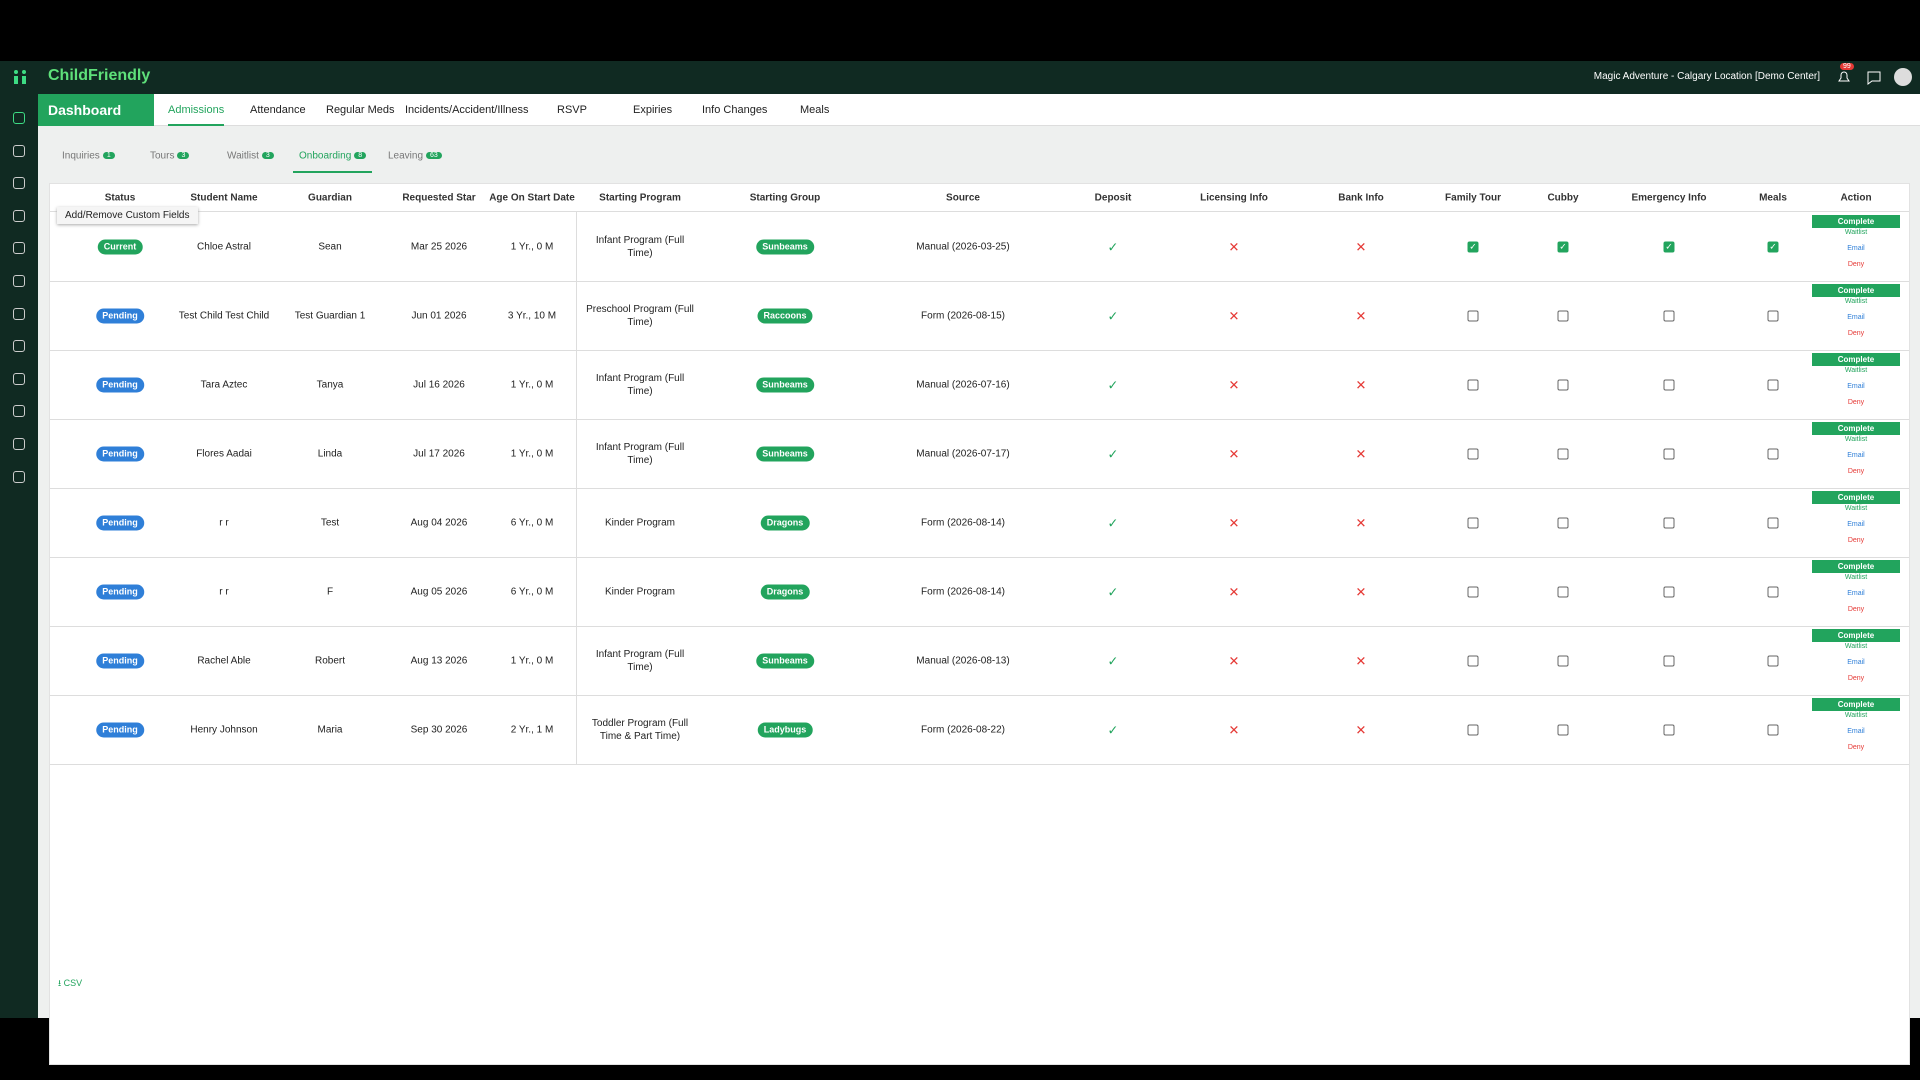  What do you see at coordinates (1874, 78) in the screenshot?
I see `chat-icon` at bounding box center [1874, 78].